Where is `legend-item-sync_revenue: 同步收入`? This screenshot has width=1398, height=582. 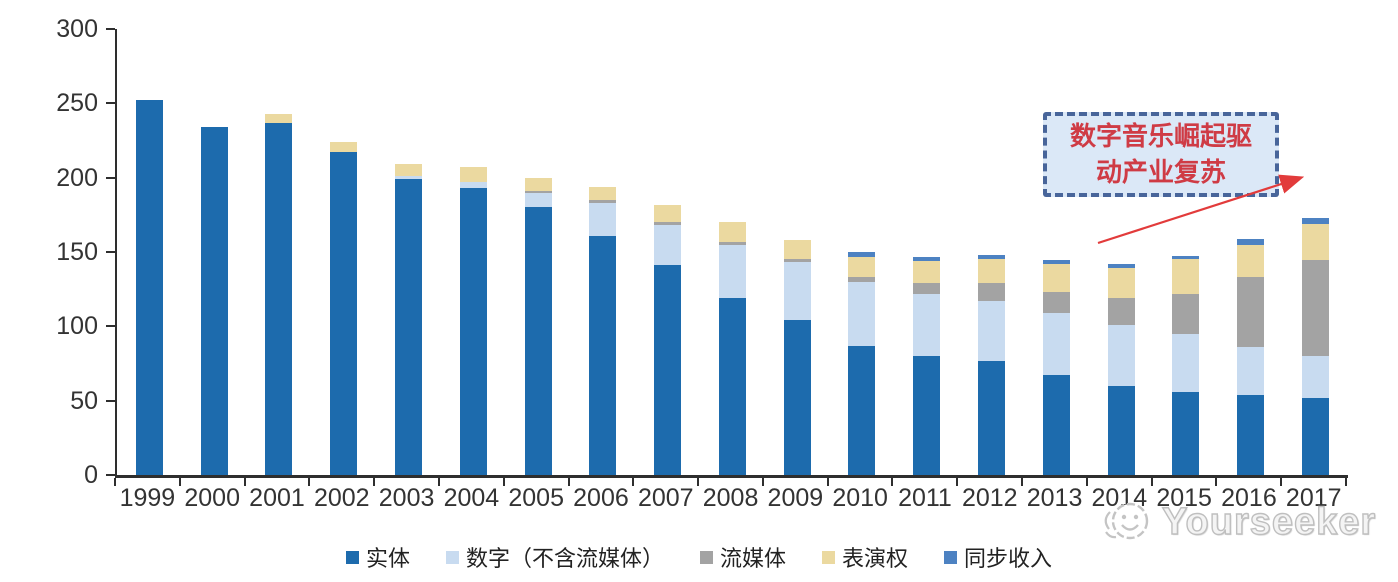 legend-item-sync_revenue: 同步收入 is located at coordinates (998, 557).